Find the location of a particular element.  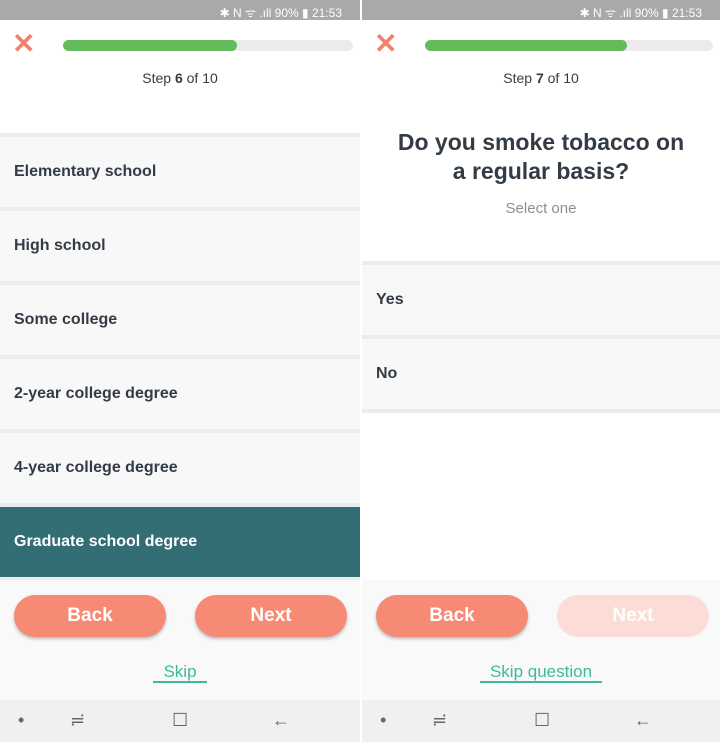

skip-link-wrap: Skip question is located at coordinates (541, 672).